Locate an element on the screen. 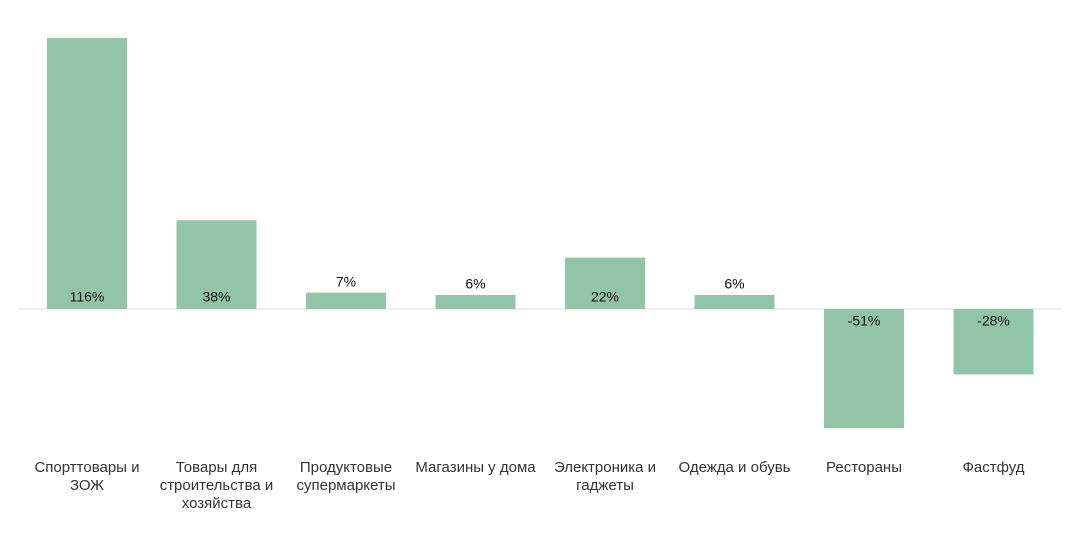  value-label: 116% is located at coordinates (87, 297).